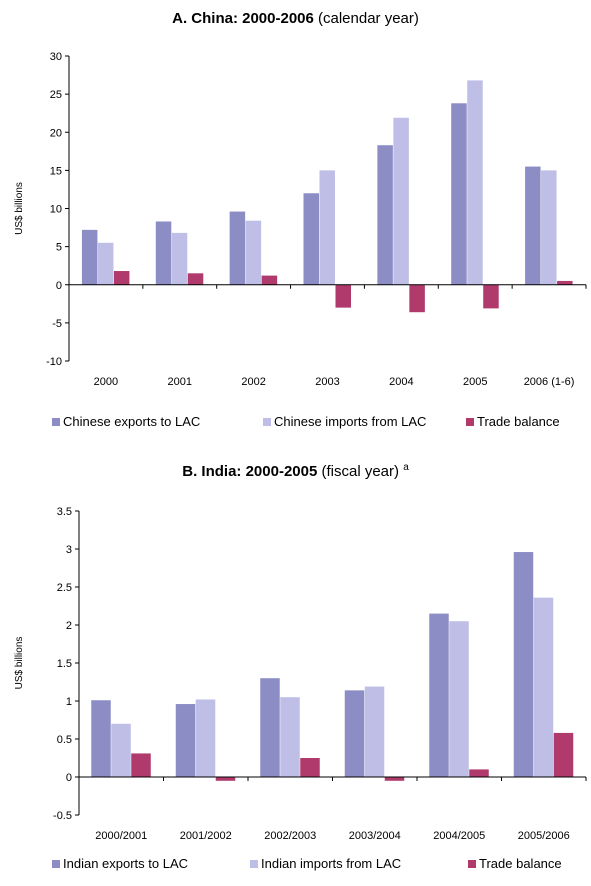 The width and height of the screenshot is (591, 886). Describe the element at coordinates (56, 57) in the screenshot. I see `y-tick-label: 30` at that location.